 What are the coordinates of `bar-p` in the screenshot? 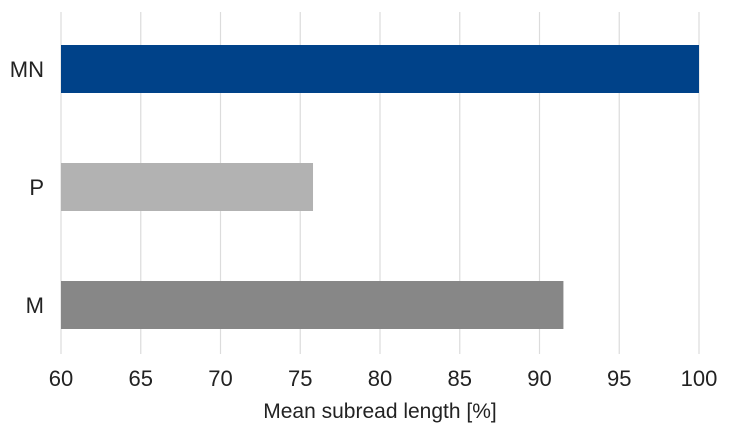 It's located at (187, 187).